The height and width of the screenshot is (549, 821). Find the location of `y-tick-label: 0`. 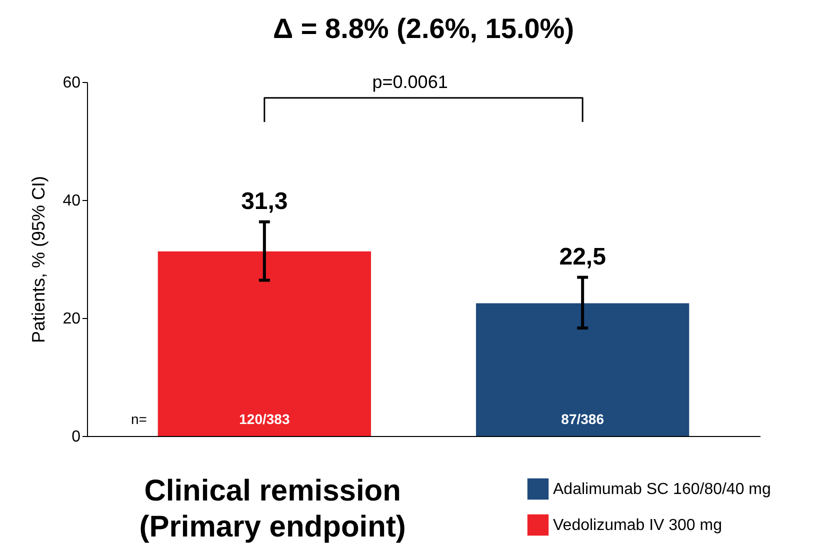

y-tick-label: 0 is located at coordinates (76, 437).